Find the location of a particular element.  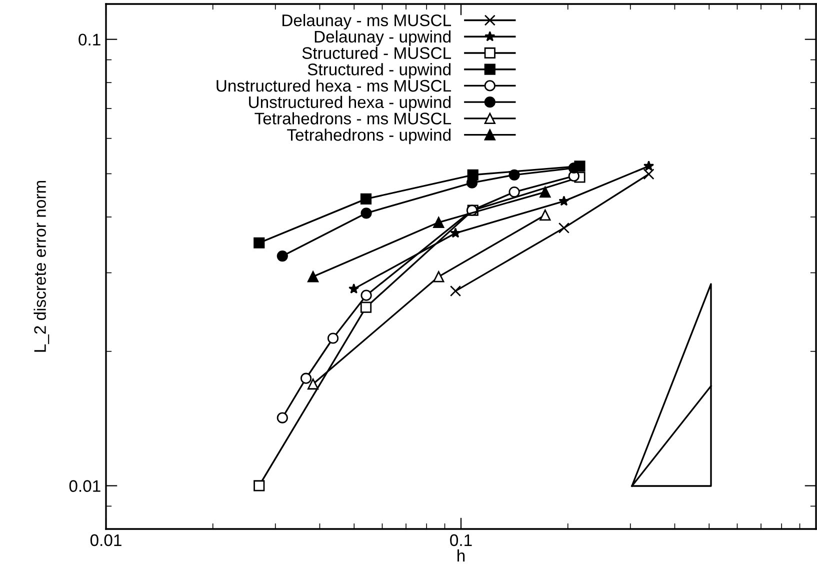

legend-label: Delaunay - ms MUSCL is located at coordinates (367, 22).